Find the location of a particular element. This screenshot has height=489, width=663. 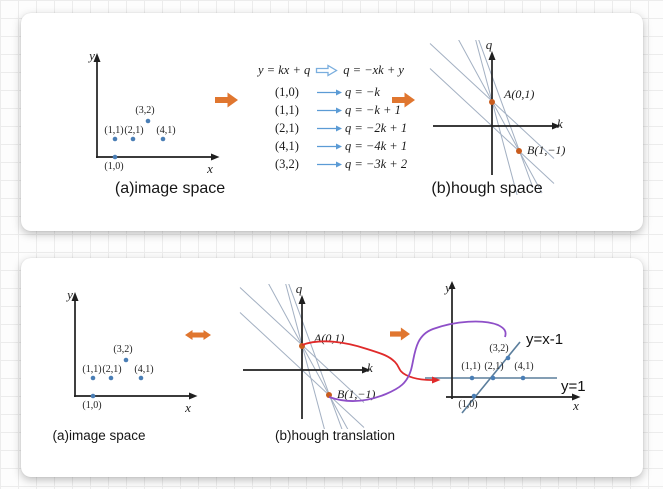

equation-row: (1,1) q = −k + 1 is located at coordinates (325, 110).